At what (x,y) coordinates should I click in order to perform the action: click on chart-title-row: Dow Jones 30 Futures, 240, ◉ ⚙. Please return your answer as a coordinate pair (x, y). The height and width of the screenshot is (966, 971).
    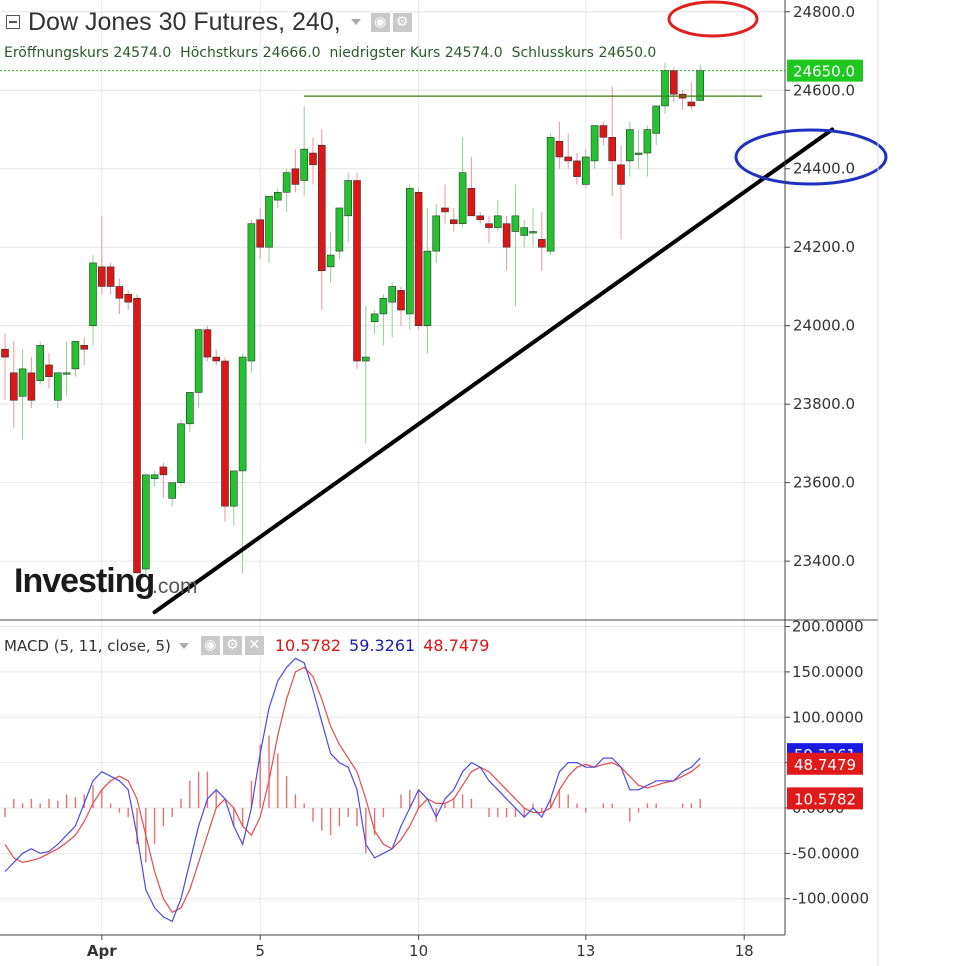
    Looking at the image, I should click on (210, 22).